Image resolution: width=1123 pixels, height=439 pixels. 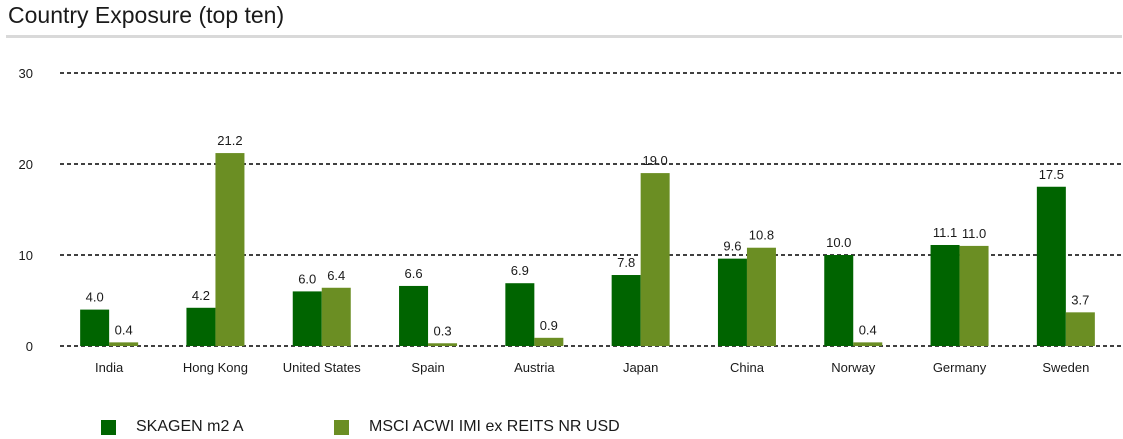 I want to click on data-label: 9.6, so click(x=732, y=246).